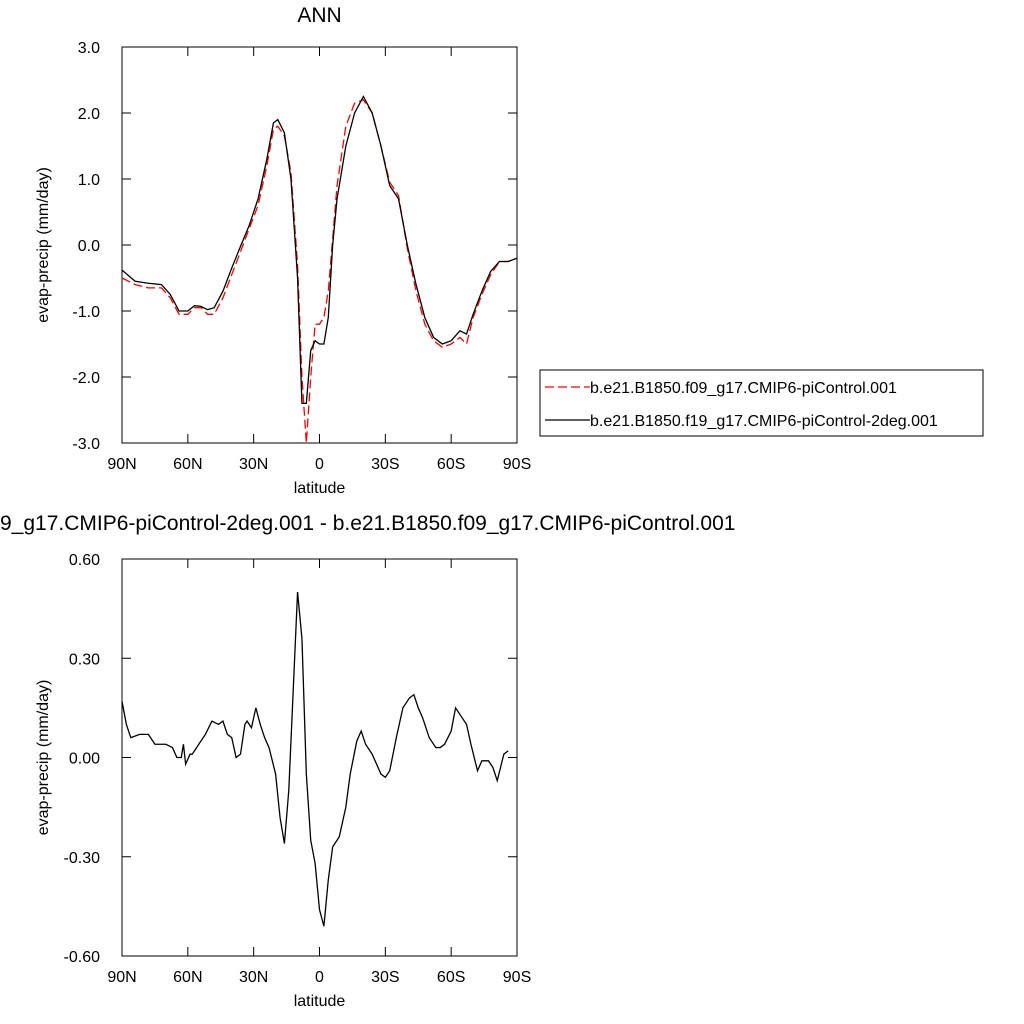 The height and width of the screenshot is (1024, 1024). Describe the element at coordinates (89, 246) in the screenshot. I see `y-tick-label: 0.0` at that location.